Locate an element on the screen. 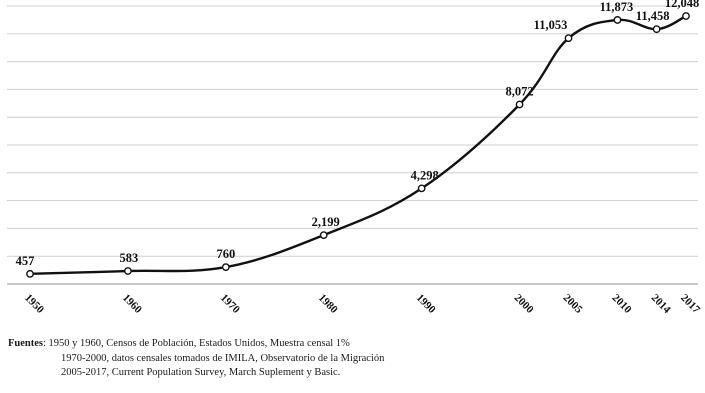  x-tick-label: 2017 is located at coordinates (690, 304).